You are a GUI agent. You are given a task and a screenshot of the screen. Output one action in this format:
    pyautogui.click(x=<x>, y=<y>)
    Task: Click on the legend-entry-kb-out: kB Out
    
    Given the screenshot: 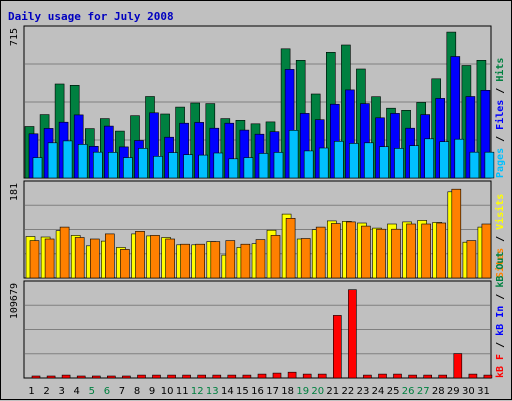 What is the action you would take?
    pyautogui.click(x=500, y=270)
    